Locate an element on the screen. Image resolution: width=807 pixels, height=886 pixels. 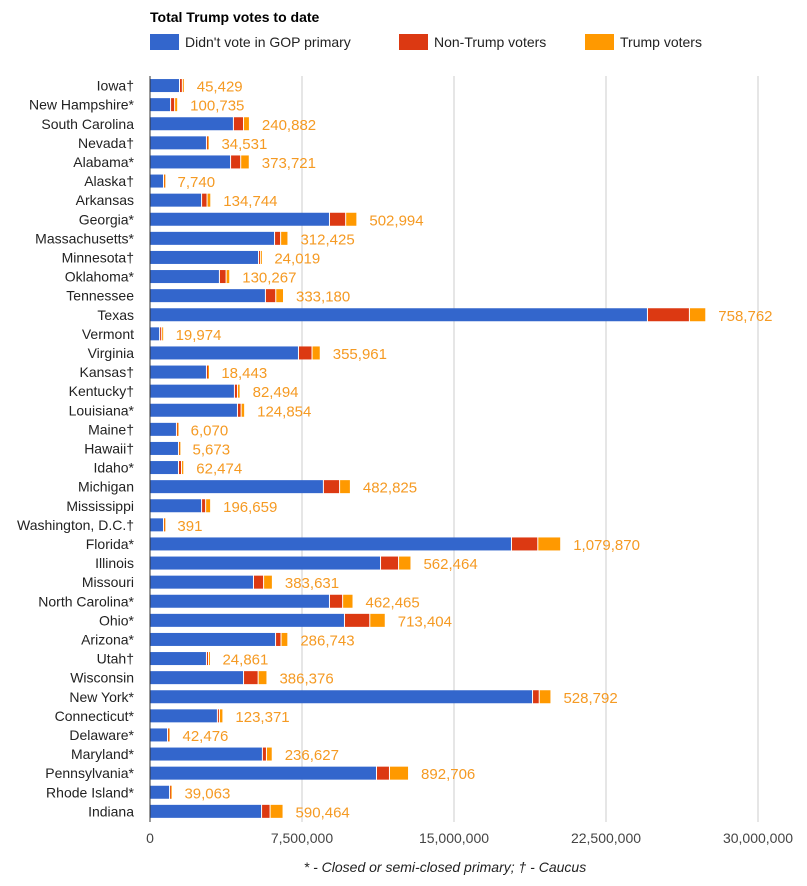
x-tick-label: 15,000,000 is located at coordinates (454, 838).